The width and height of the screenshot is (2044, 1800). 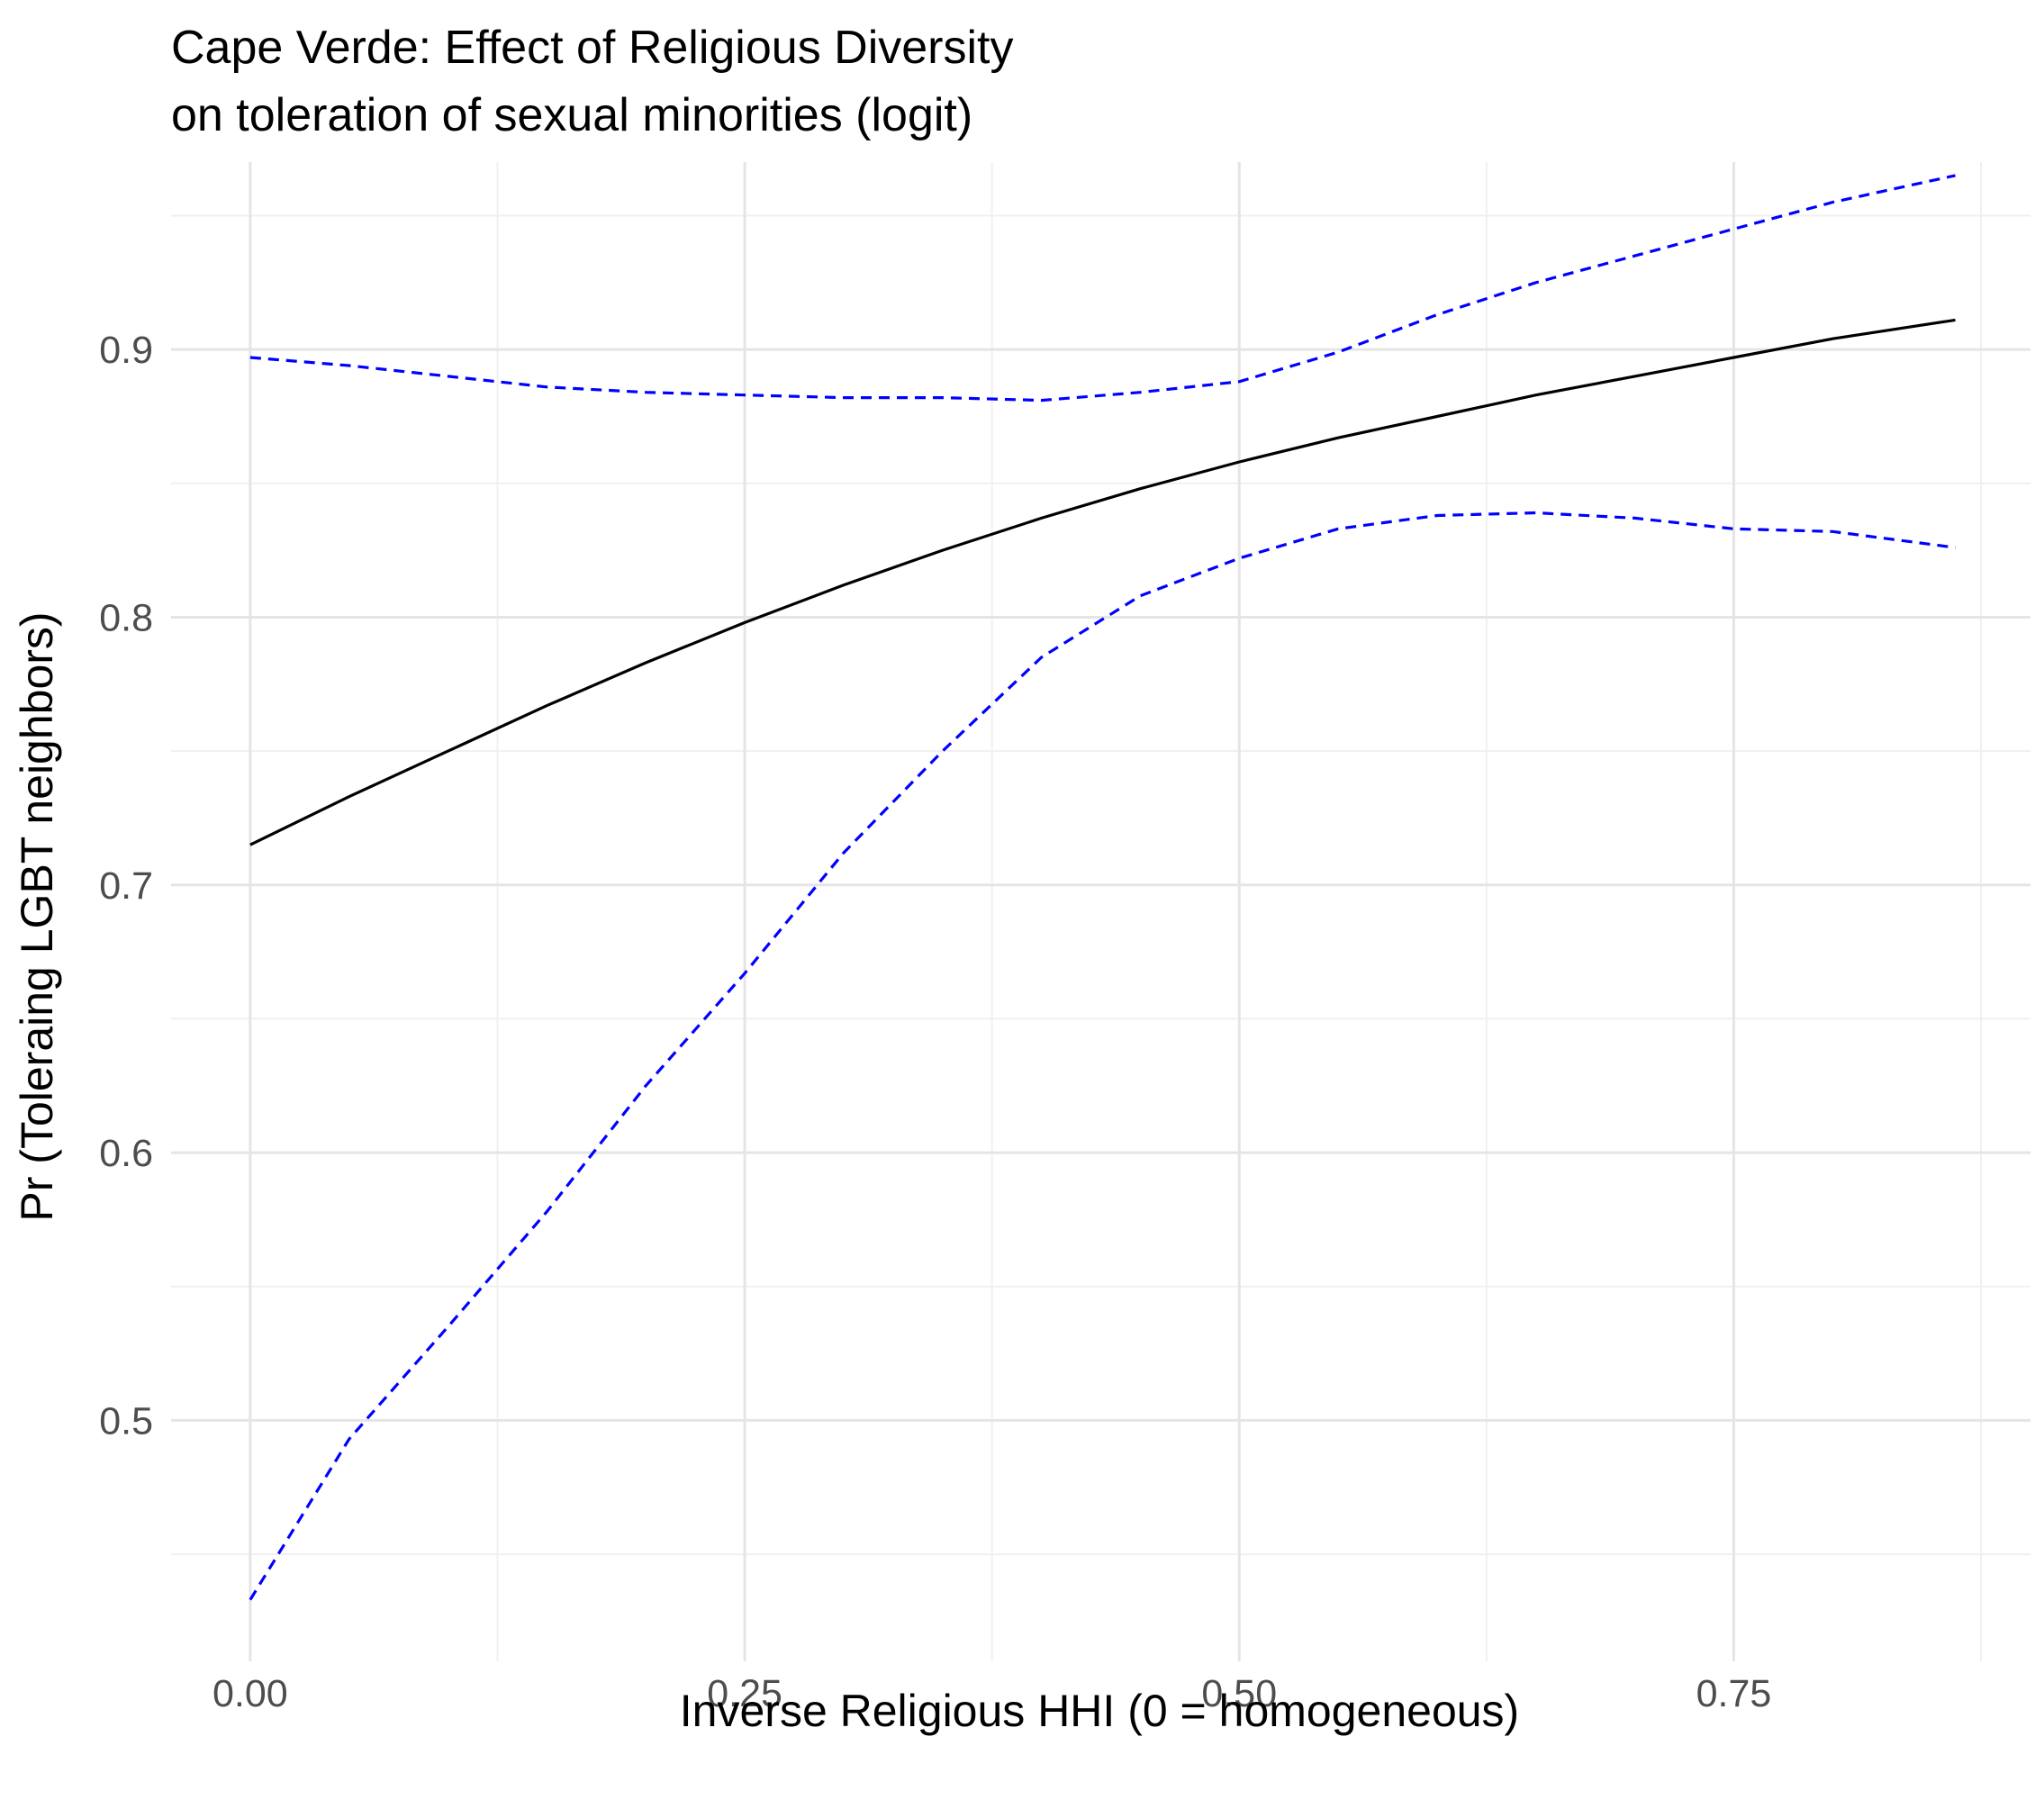 What do you see at coordinates (126, 617) in the screenshot?
I see `y-tick-label: 0.8` at bounding box center [126, 617].